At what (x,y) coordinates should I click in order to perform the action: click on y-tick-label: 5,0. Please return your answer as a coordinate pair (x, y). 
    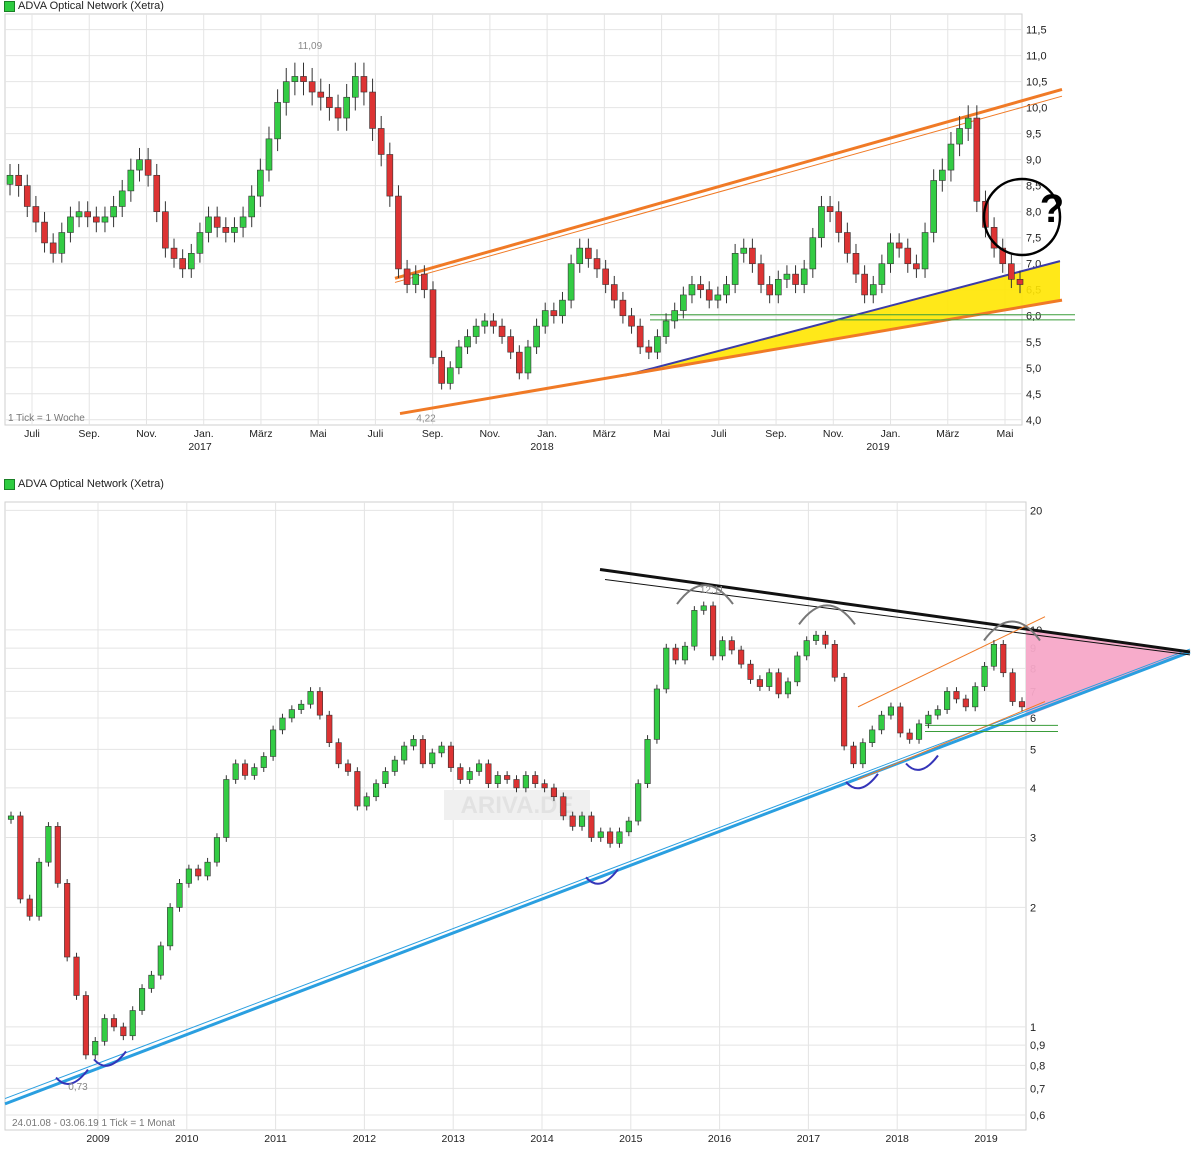
    Looking at the image, I should click on (1033, 369).